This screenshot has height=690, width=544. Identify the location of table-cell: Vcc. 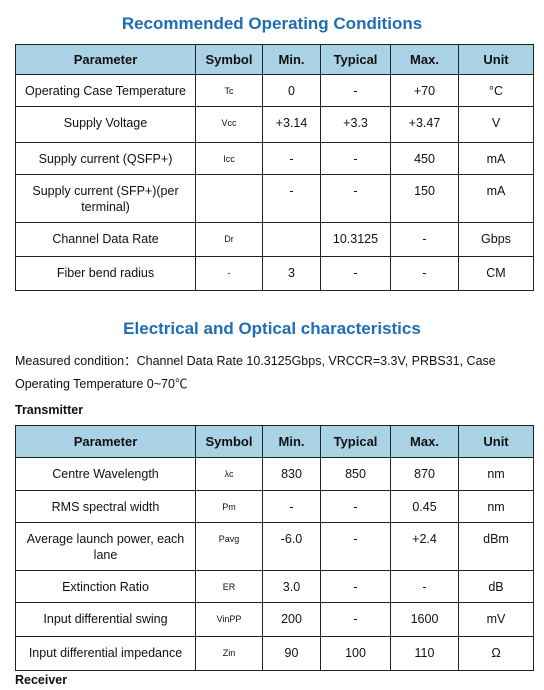
(229, 124).